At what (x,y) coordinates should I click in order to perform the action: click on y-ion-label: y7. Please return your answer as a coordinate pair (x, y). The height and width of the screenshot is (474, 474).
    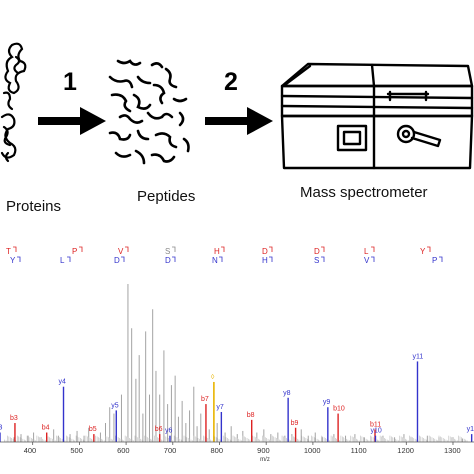
    Looking at the image, I should click on (220, 407).